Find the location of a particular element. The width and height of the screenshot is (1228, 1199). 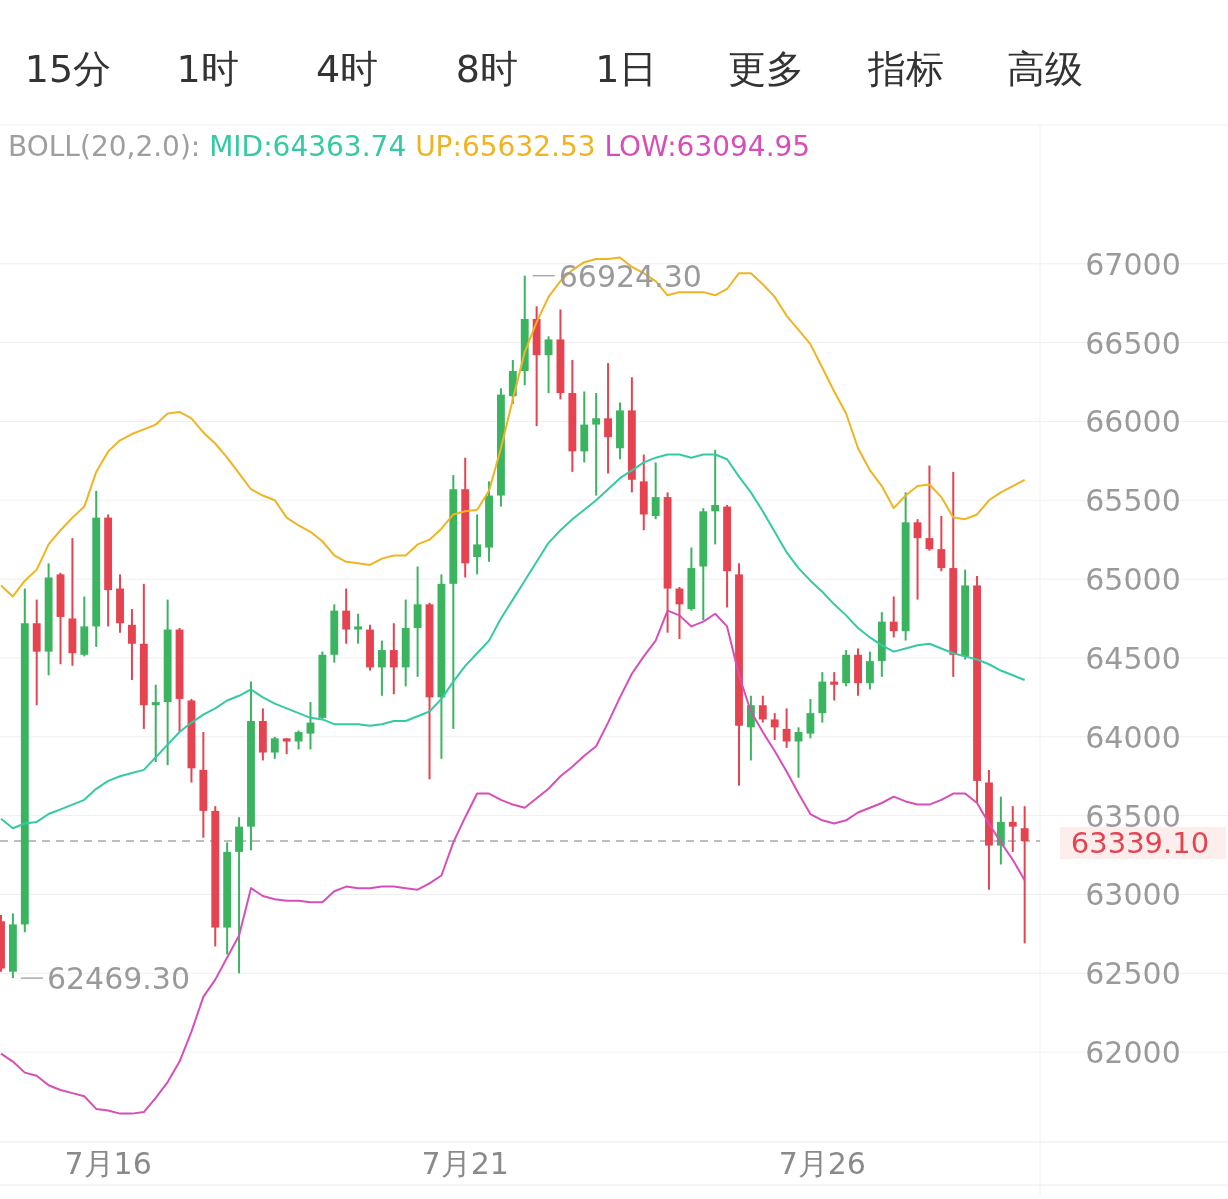

x-tick-label: 7月16 is located at coordinates (108, 1163).